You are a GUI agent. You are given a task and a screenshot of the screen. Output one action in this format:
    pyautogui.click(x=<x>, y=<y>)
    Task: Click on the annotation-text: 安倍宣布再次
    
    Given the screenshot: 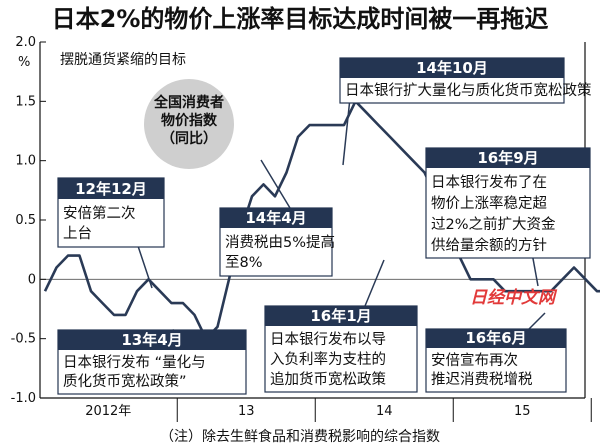 What is the action you would take?
    pyautogui.click(x=474, y=360)
    